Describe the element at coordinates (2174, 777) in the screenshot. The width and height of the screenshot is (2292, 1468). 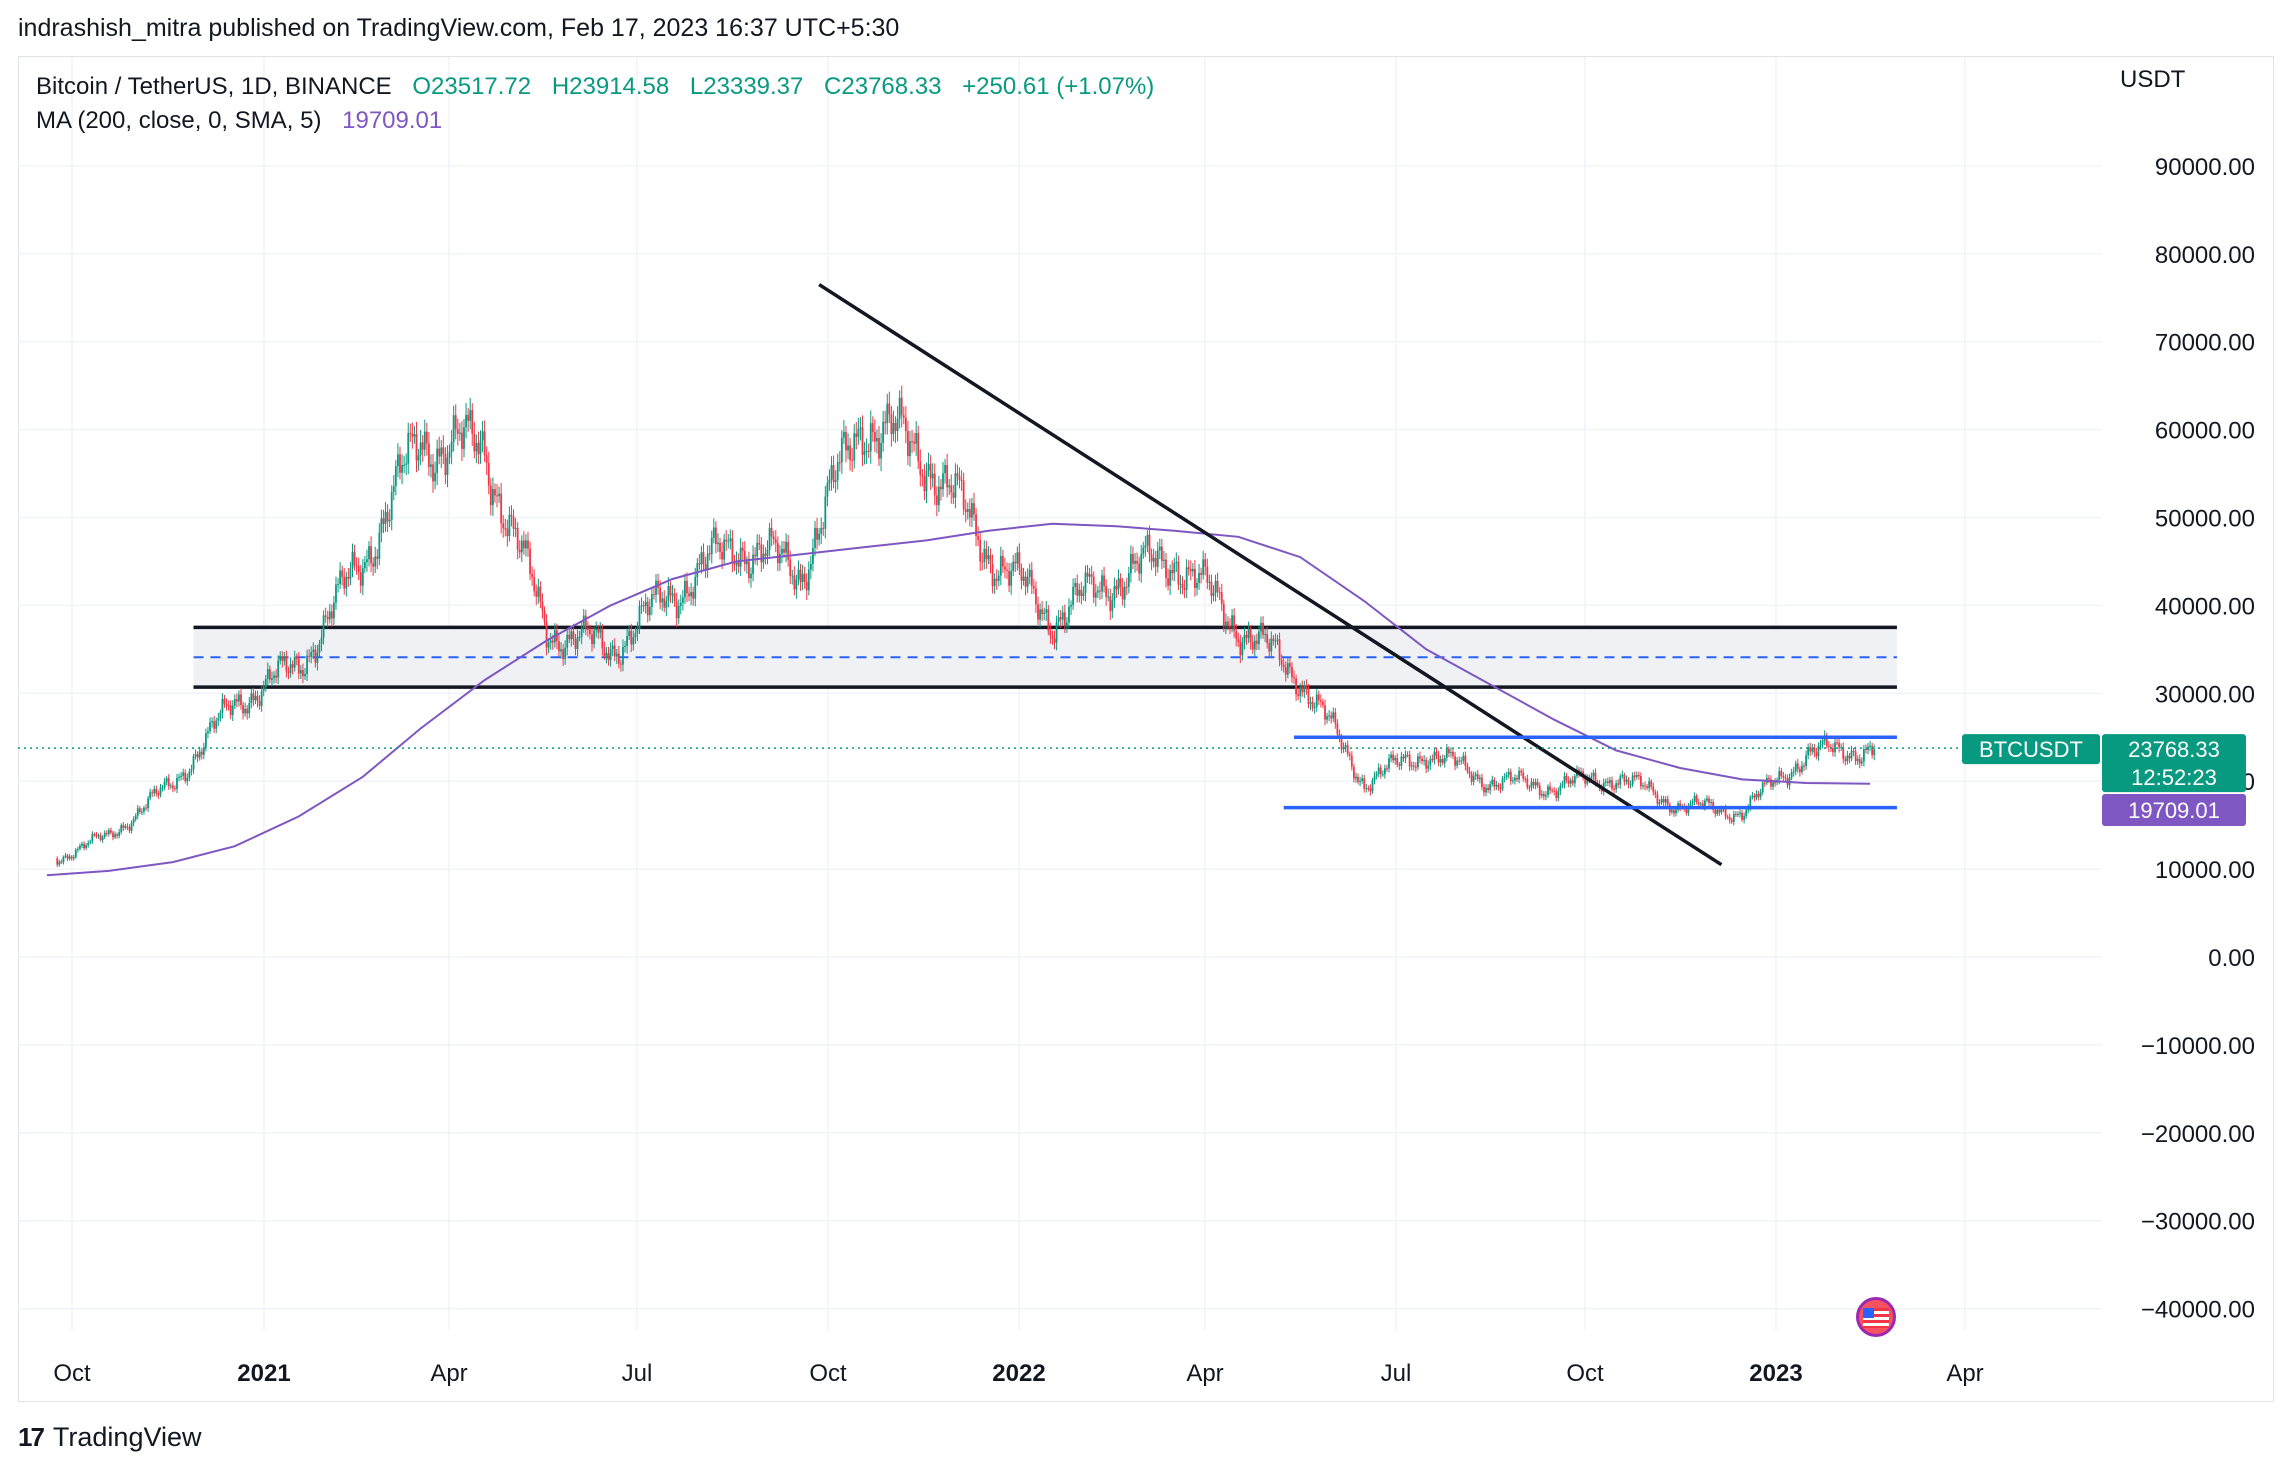
I see `countdown-value: 12:52:23` at that location.